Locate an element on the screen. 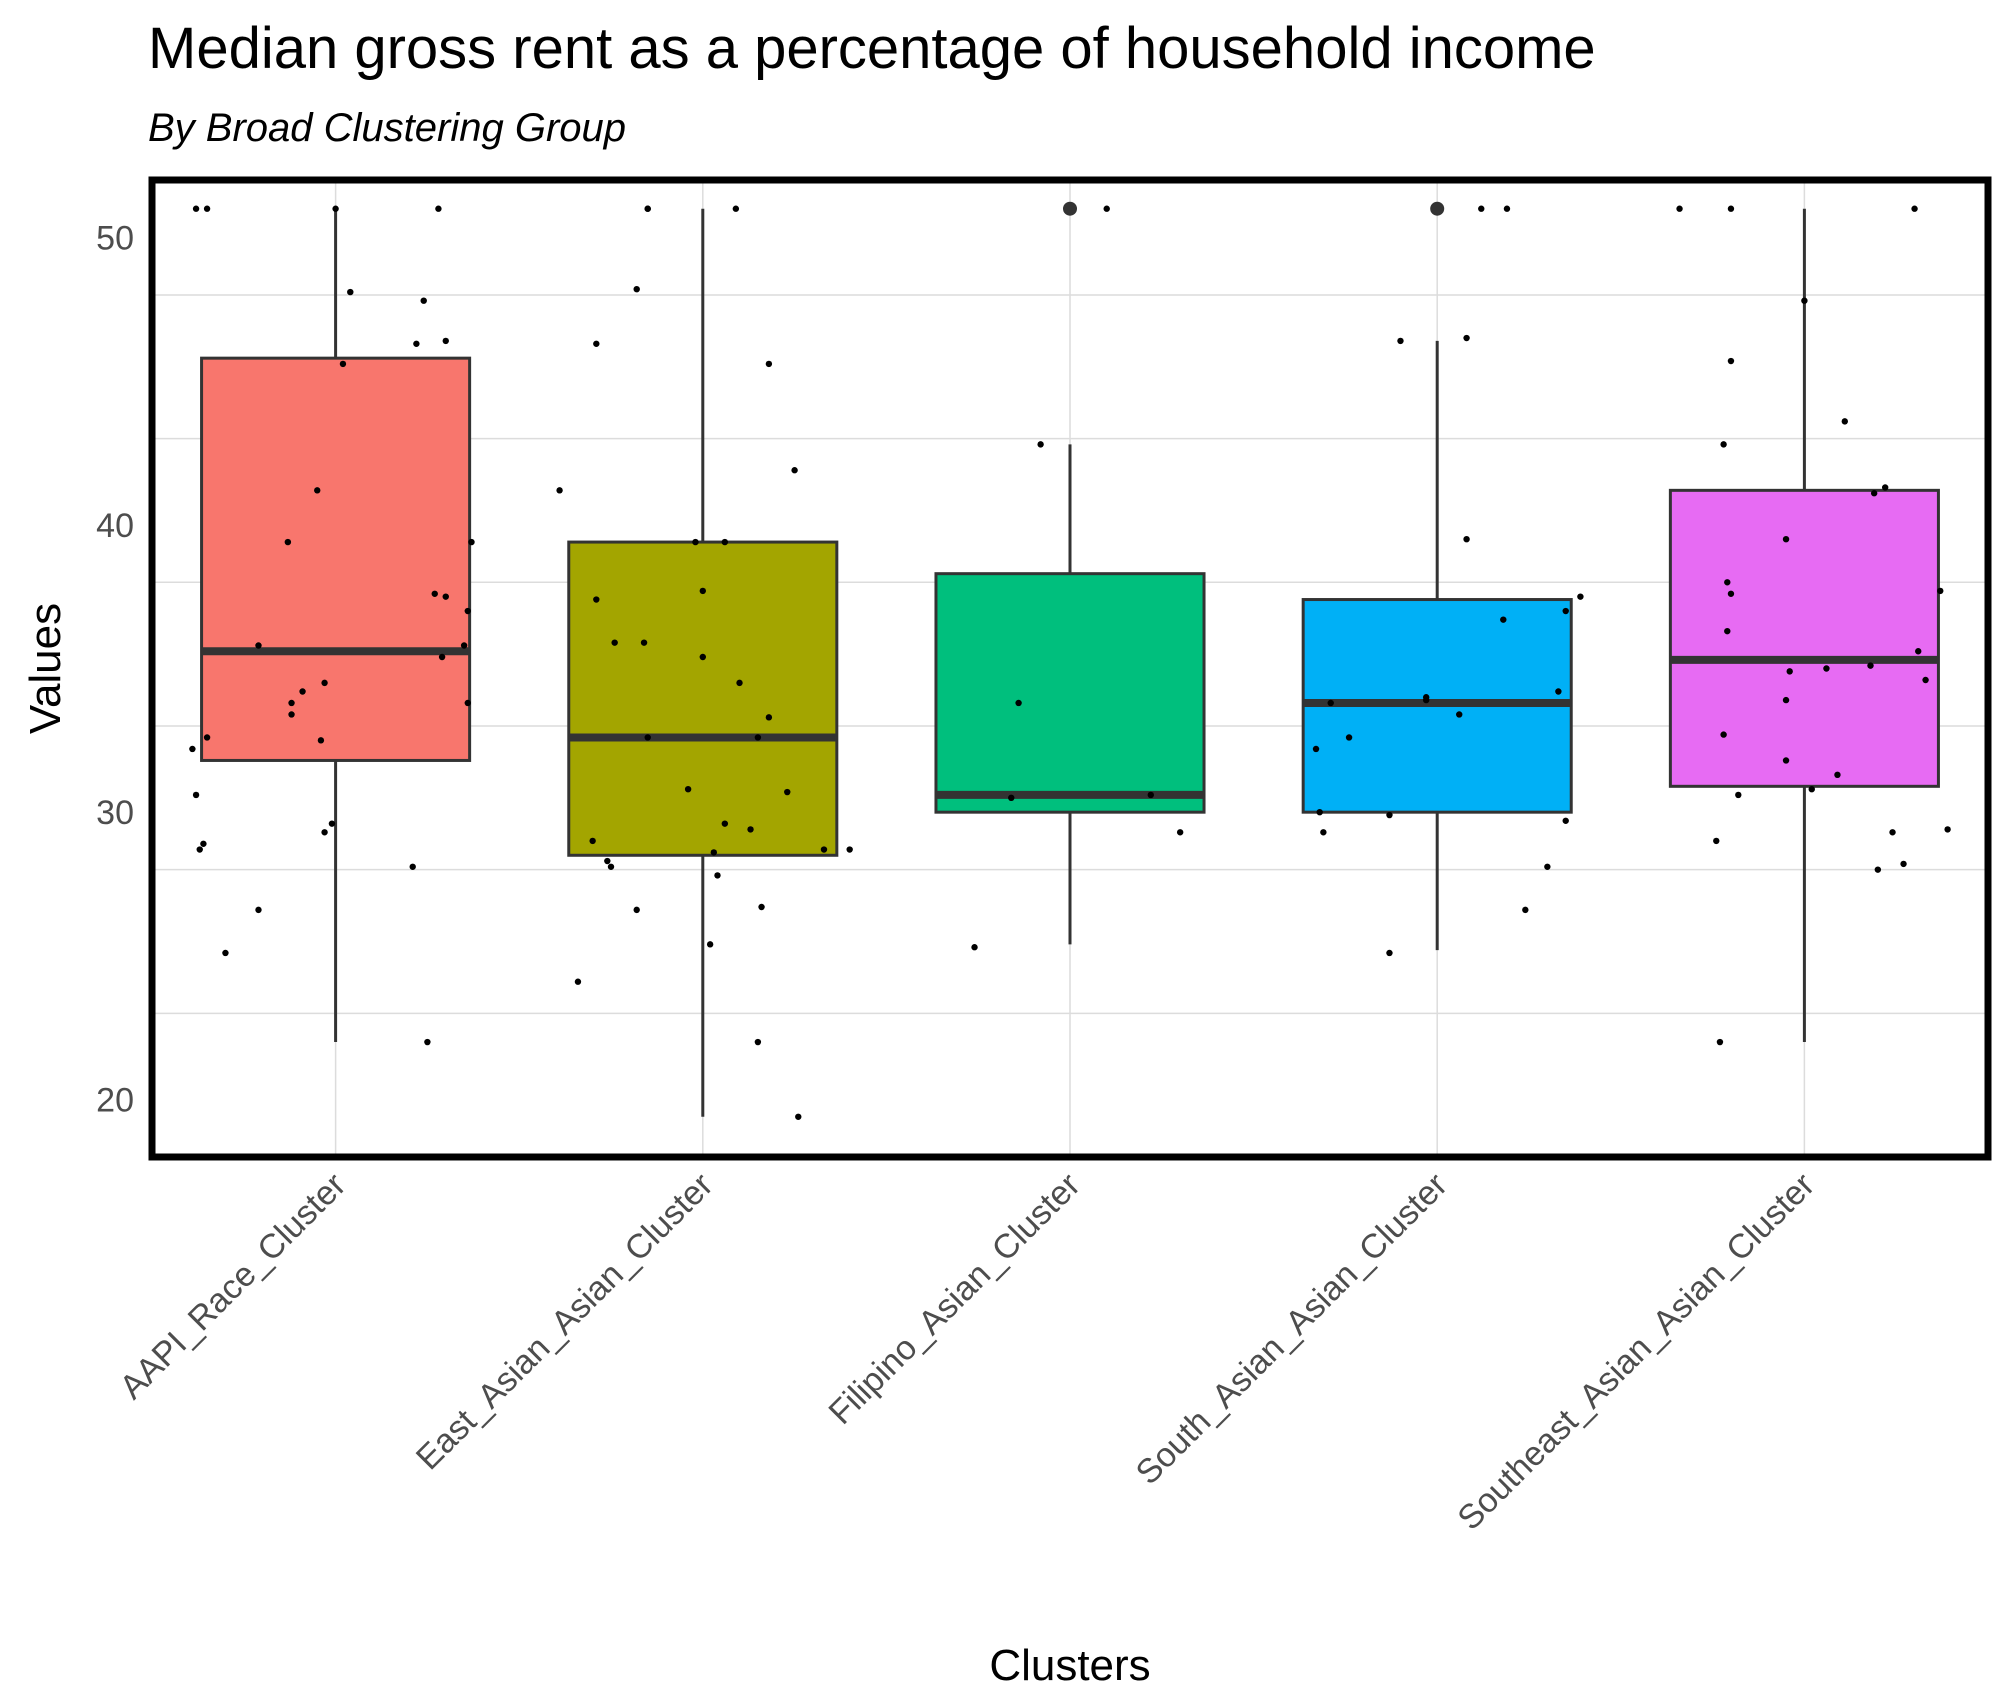 Image resolution: width=2000 pixels, height=1703 pixels. y-axis-title: Values is located at coordinates (45, 668).